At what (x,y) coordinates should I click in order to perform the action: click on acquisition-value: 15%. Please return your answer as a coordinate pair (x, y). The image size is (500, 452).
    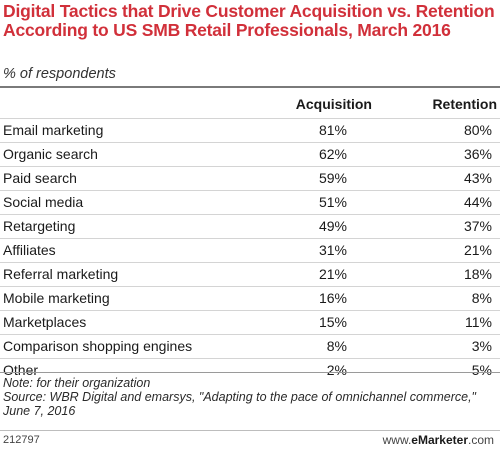
    Looking at the image, I should click on (332, 322).